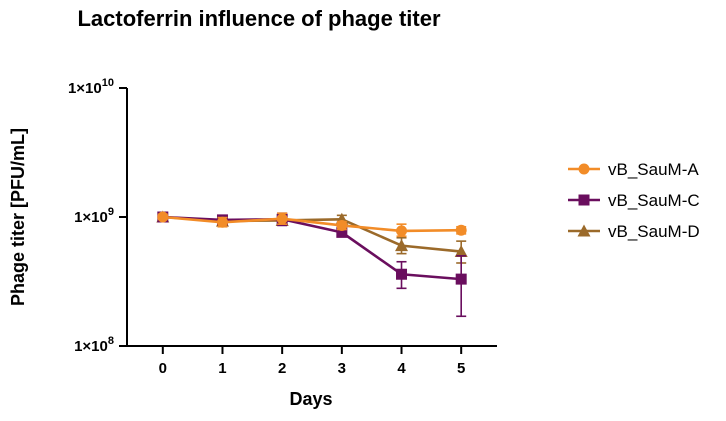 This screenshot has width=726, height=421. I want to click on x-tick-label: 5, so click(461, 368).